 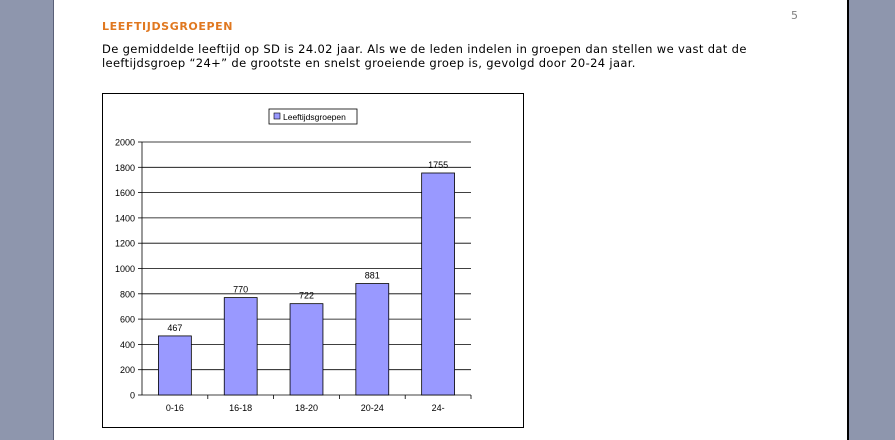 What do you see at coordinates (125, 218) in the screenshot?
I see `y-tick-label: 1400` at bounding box center [125, 218].